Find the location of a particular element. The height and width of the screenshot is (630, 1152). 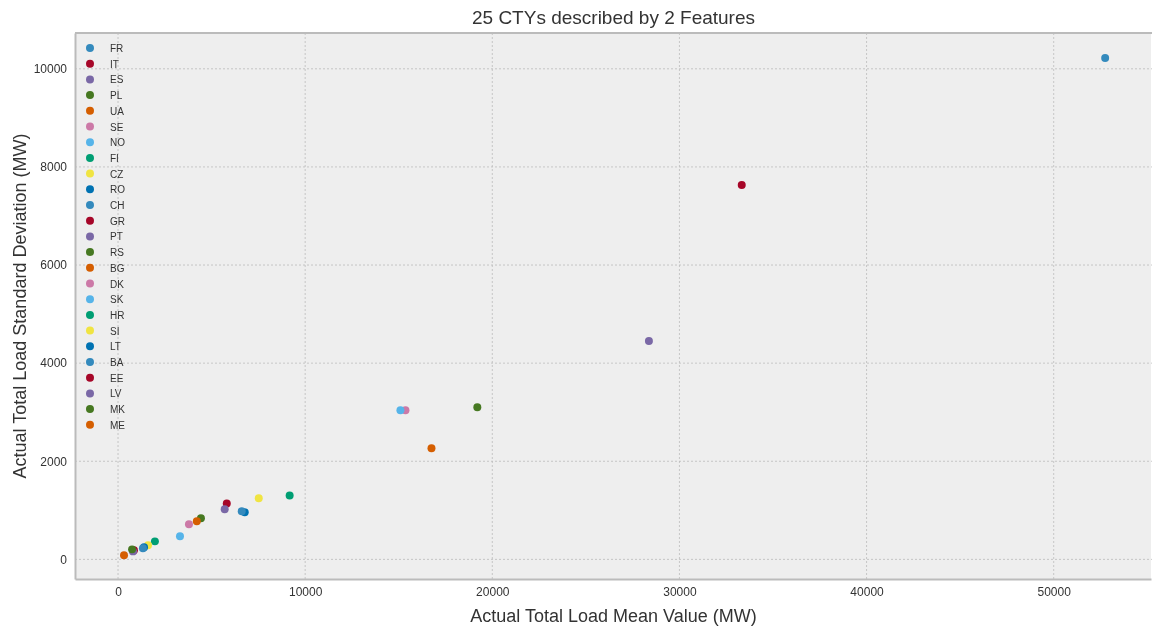

legend-label: SK is located at coordinates (117, 300).